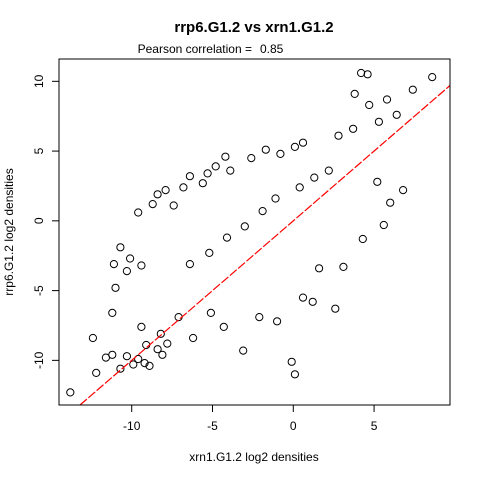 This screenshot has width=480, height=480. I want to click on y-tick-label-3: 5, so click(39, 150).